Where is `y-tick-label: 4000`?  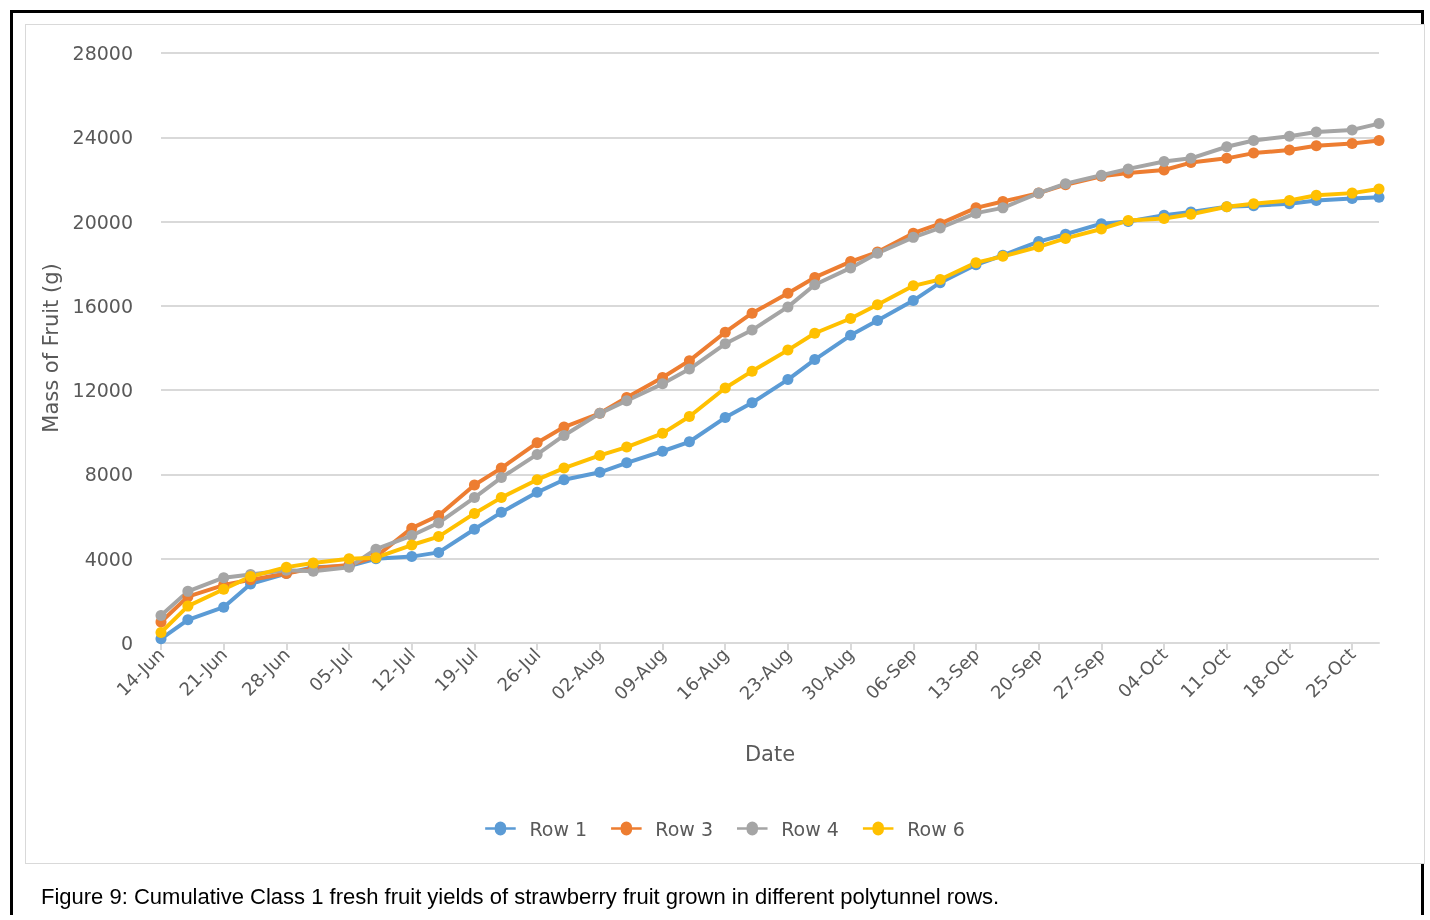
y-tick-label: 4000 is located at coordinates (108, 558).